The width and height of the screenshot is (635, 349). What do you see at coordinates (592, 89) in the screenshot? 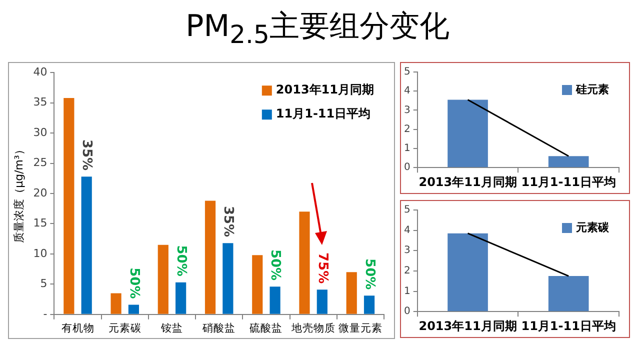
I see `legend-label: 硅元素` at bounding box center [592, 89].